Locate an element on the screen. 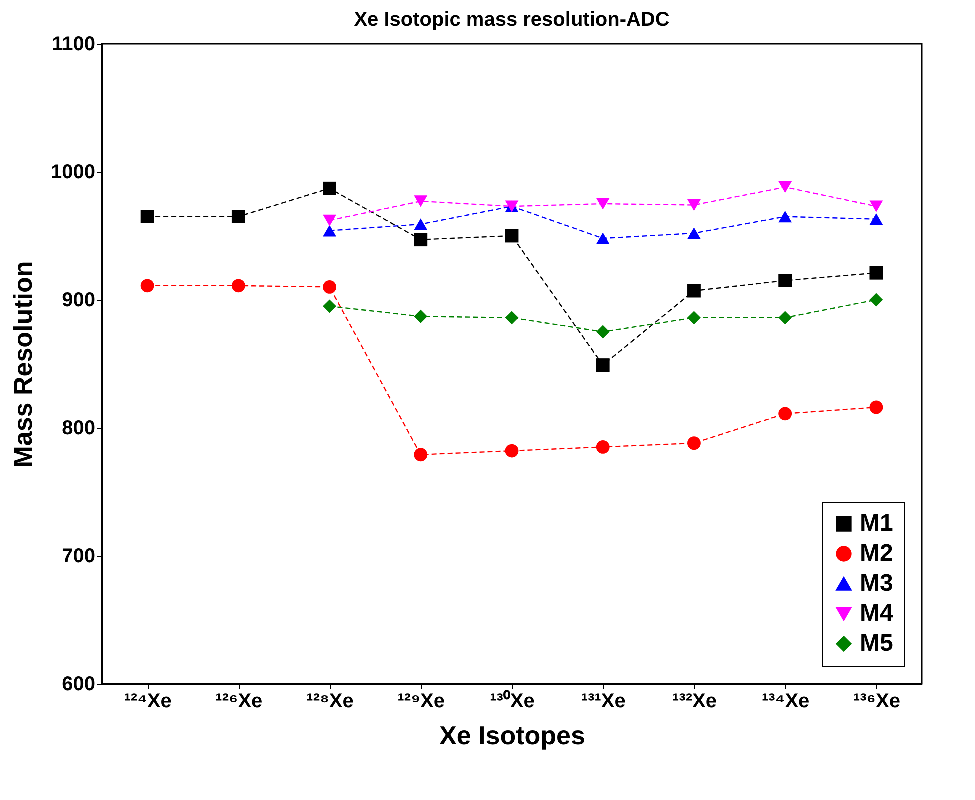 The width and height of the screenshot is (975, 800). y-tick-label: 800 is located at coordinates (79, 429).